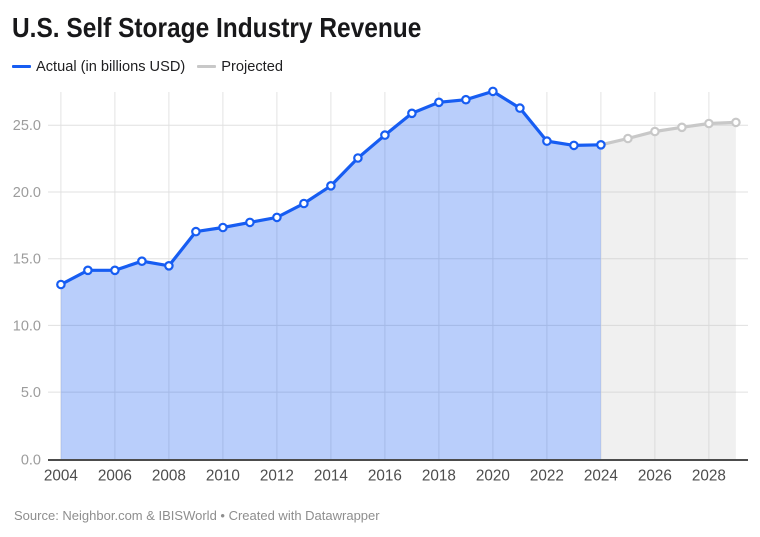 The width and height of the screenshot is (760, 537). I want to click on svg-text: 20.0, so click(27, 193).